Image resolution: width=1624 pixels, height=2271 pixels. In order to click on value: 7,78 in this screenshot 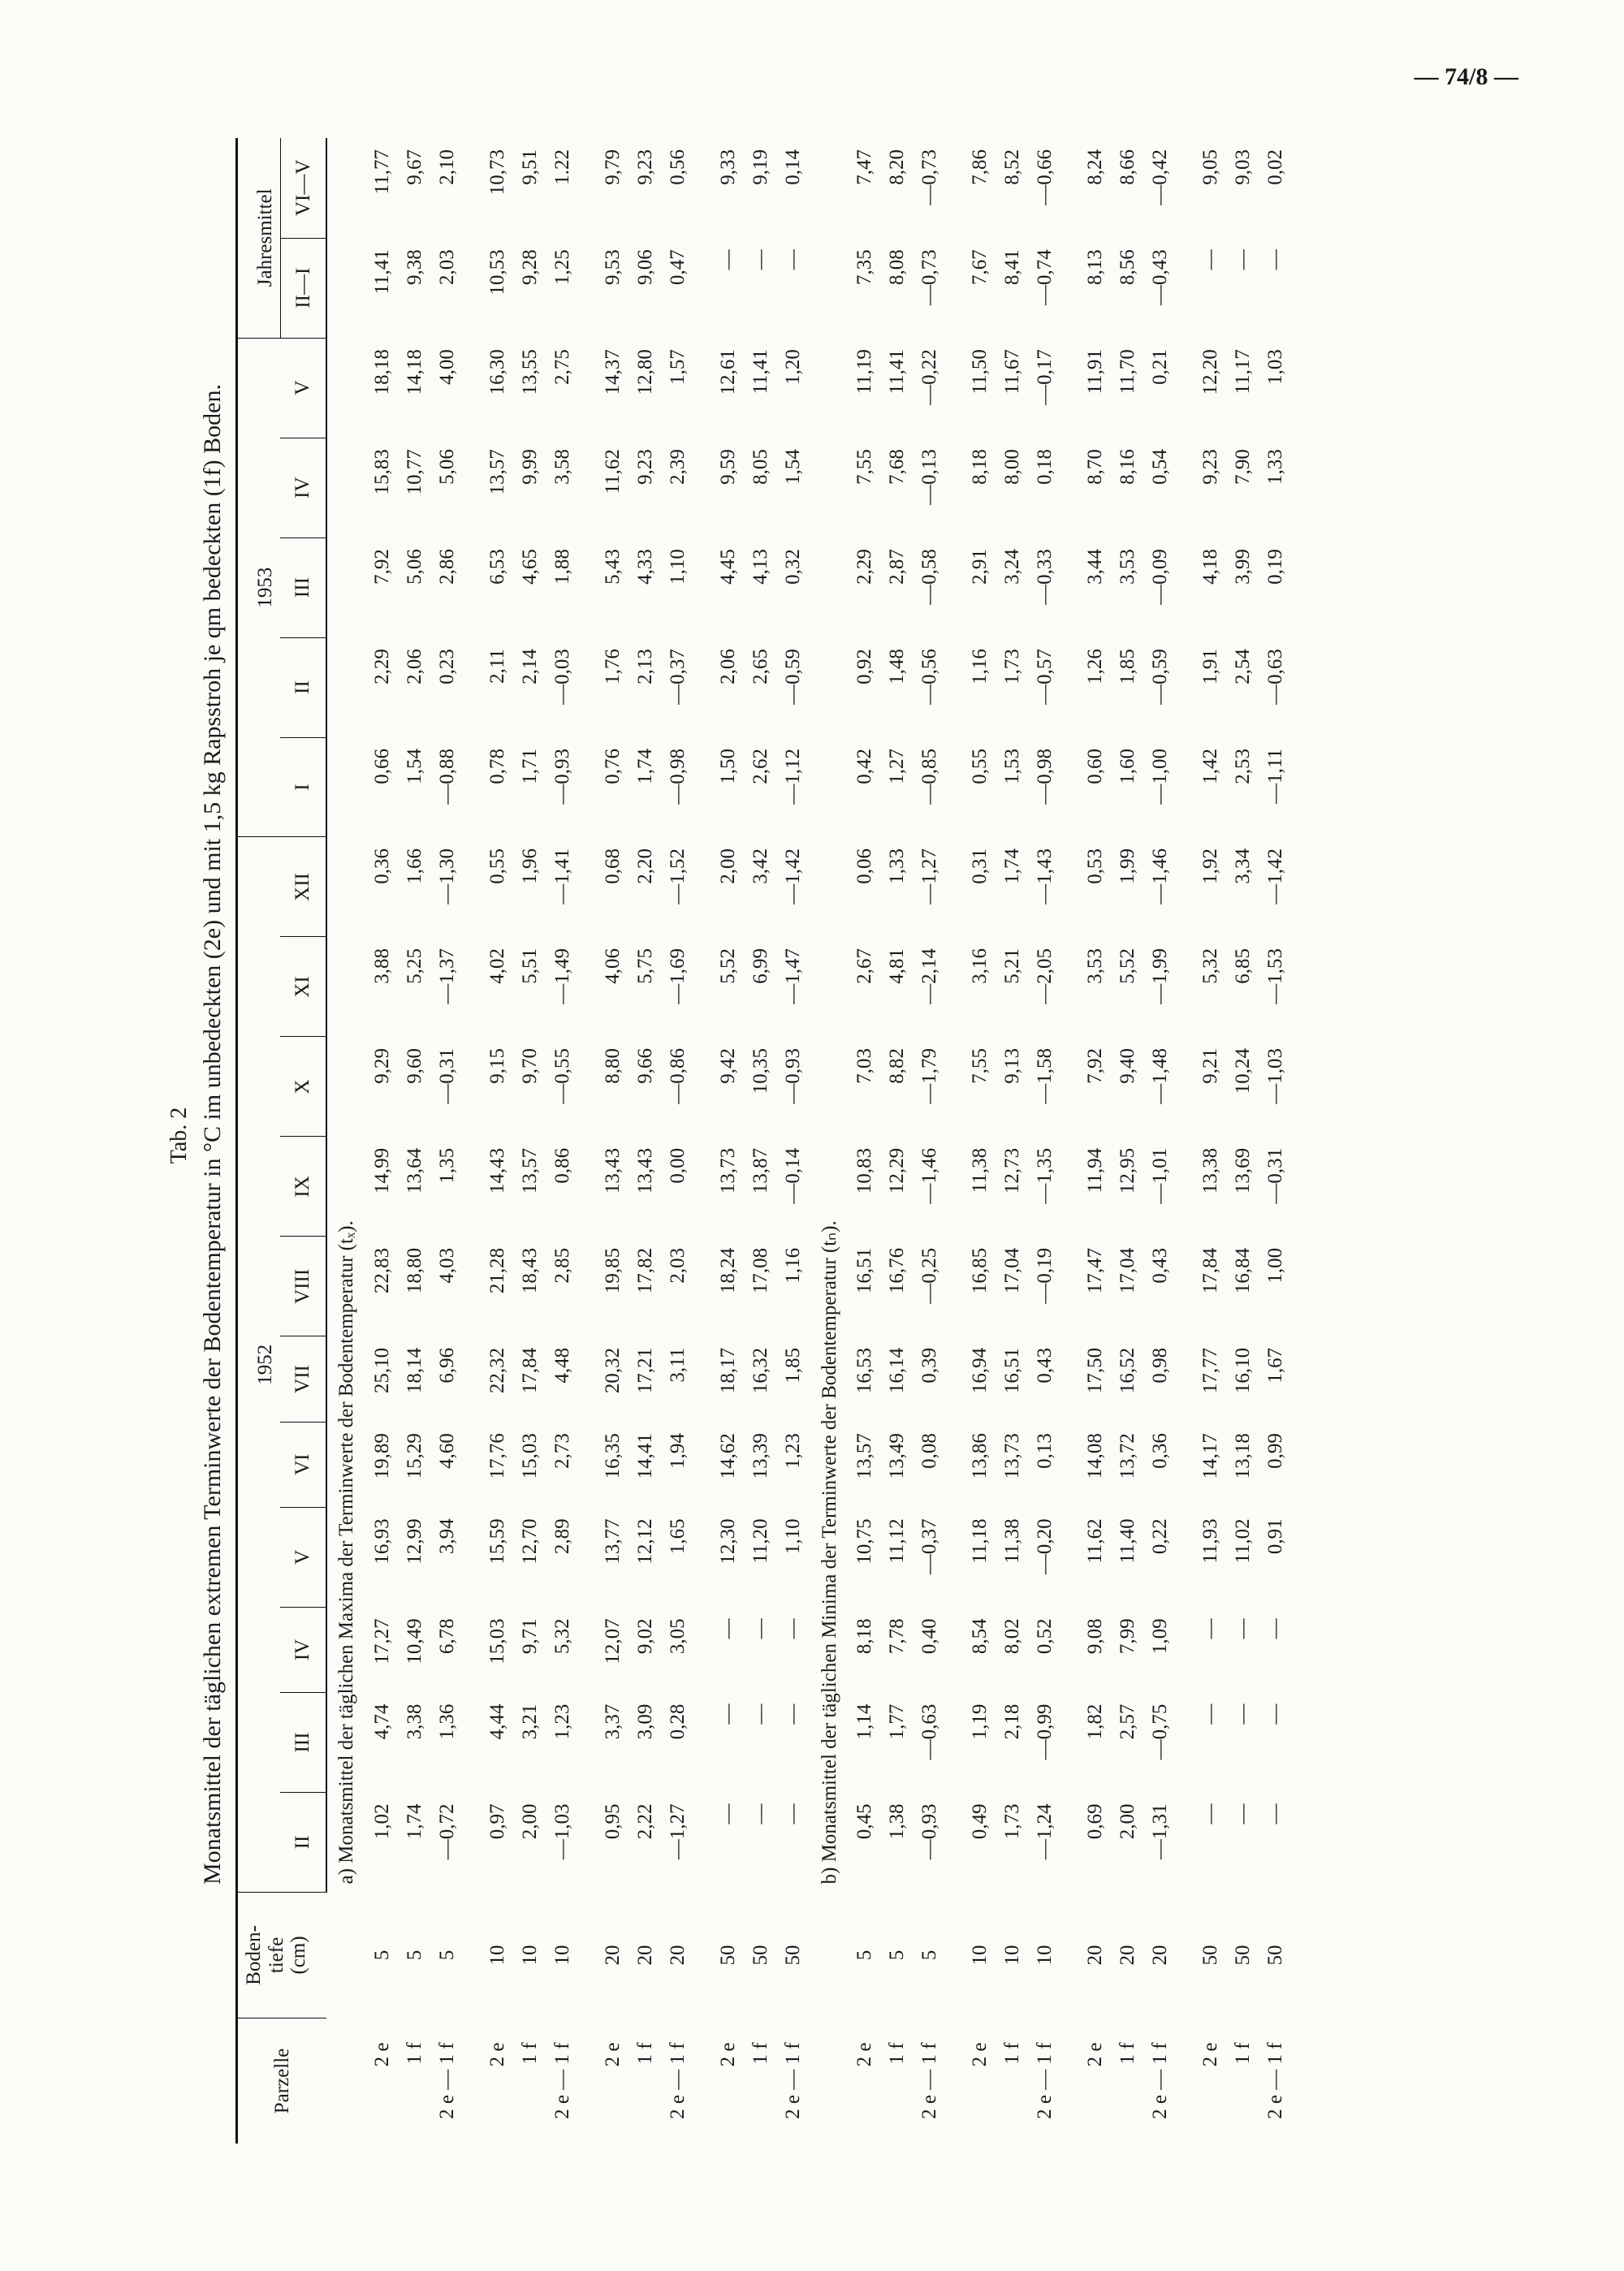, I will do `click(897, 1636)`.